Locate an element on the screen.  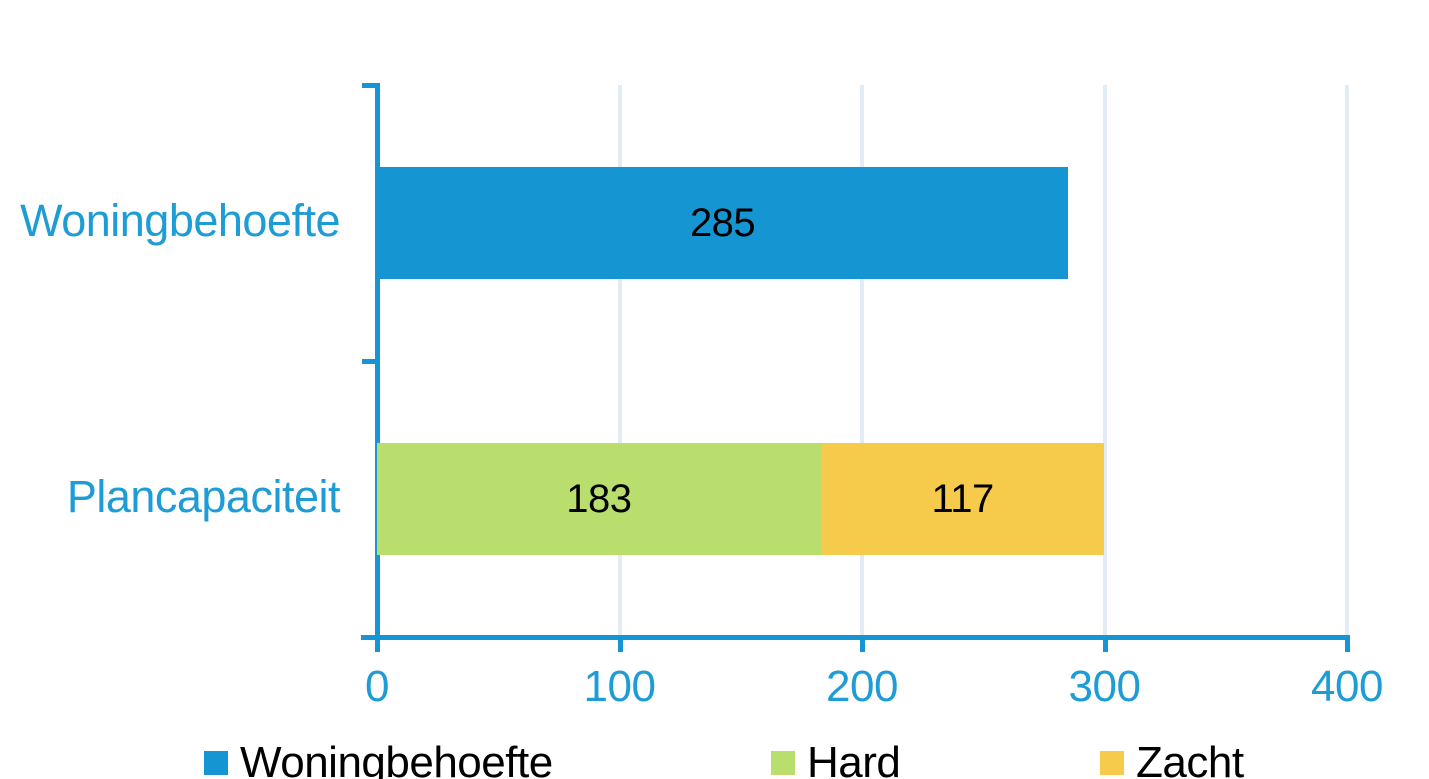
legend-item-woningbehoefte: Woningbehoefte is located at coordinates (378, 758).